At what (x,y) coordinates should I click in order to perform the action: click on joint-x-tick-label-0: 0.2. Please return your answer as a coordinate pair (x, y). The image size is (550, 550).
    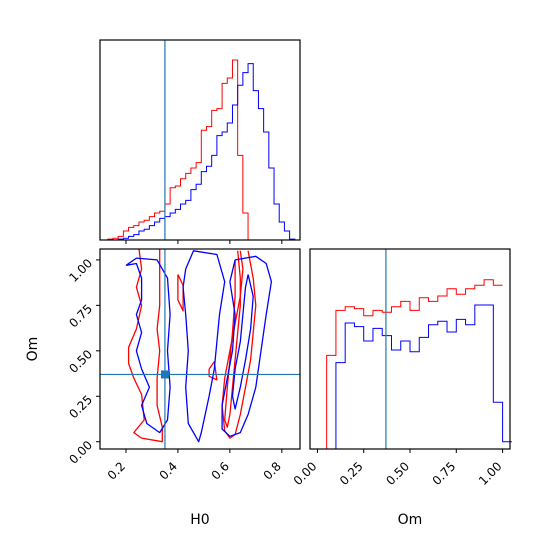
    Looking at the image, I should click on (116, 470).